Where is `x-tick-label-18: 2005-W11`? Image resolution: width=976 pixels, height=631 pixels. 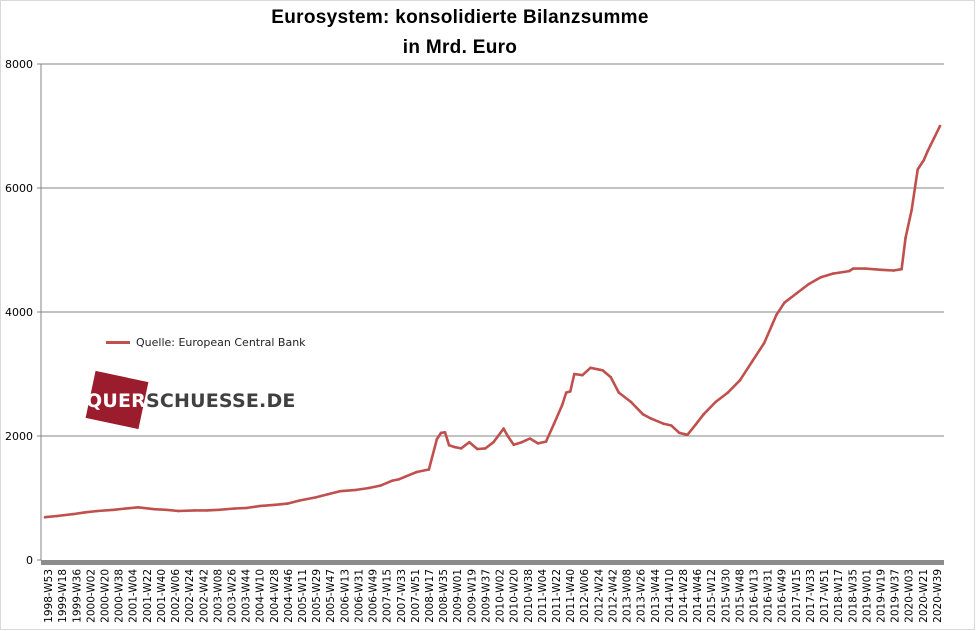 x-tick-label-18: 2005-W11 is located at coordinates (303, 596).